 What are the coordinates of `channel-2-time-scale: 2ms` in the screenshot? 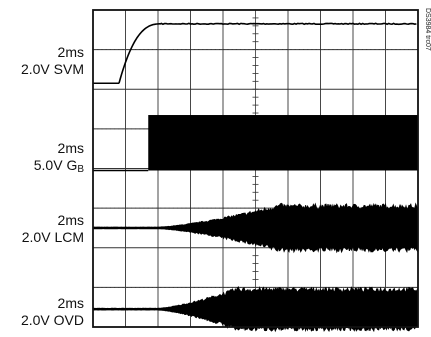 It's located at (70, 148).